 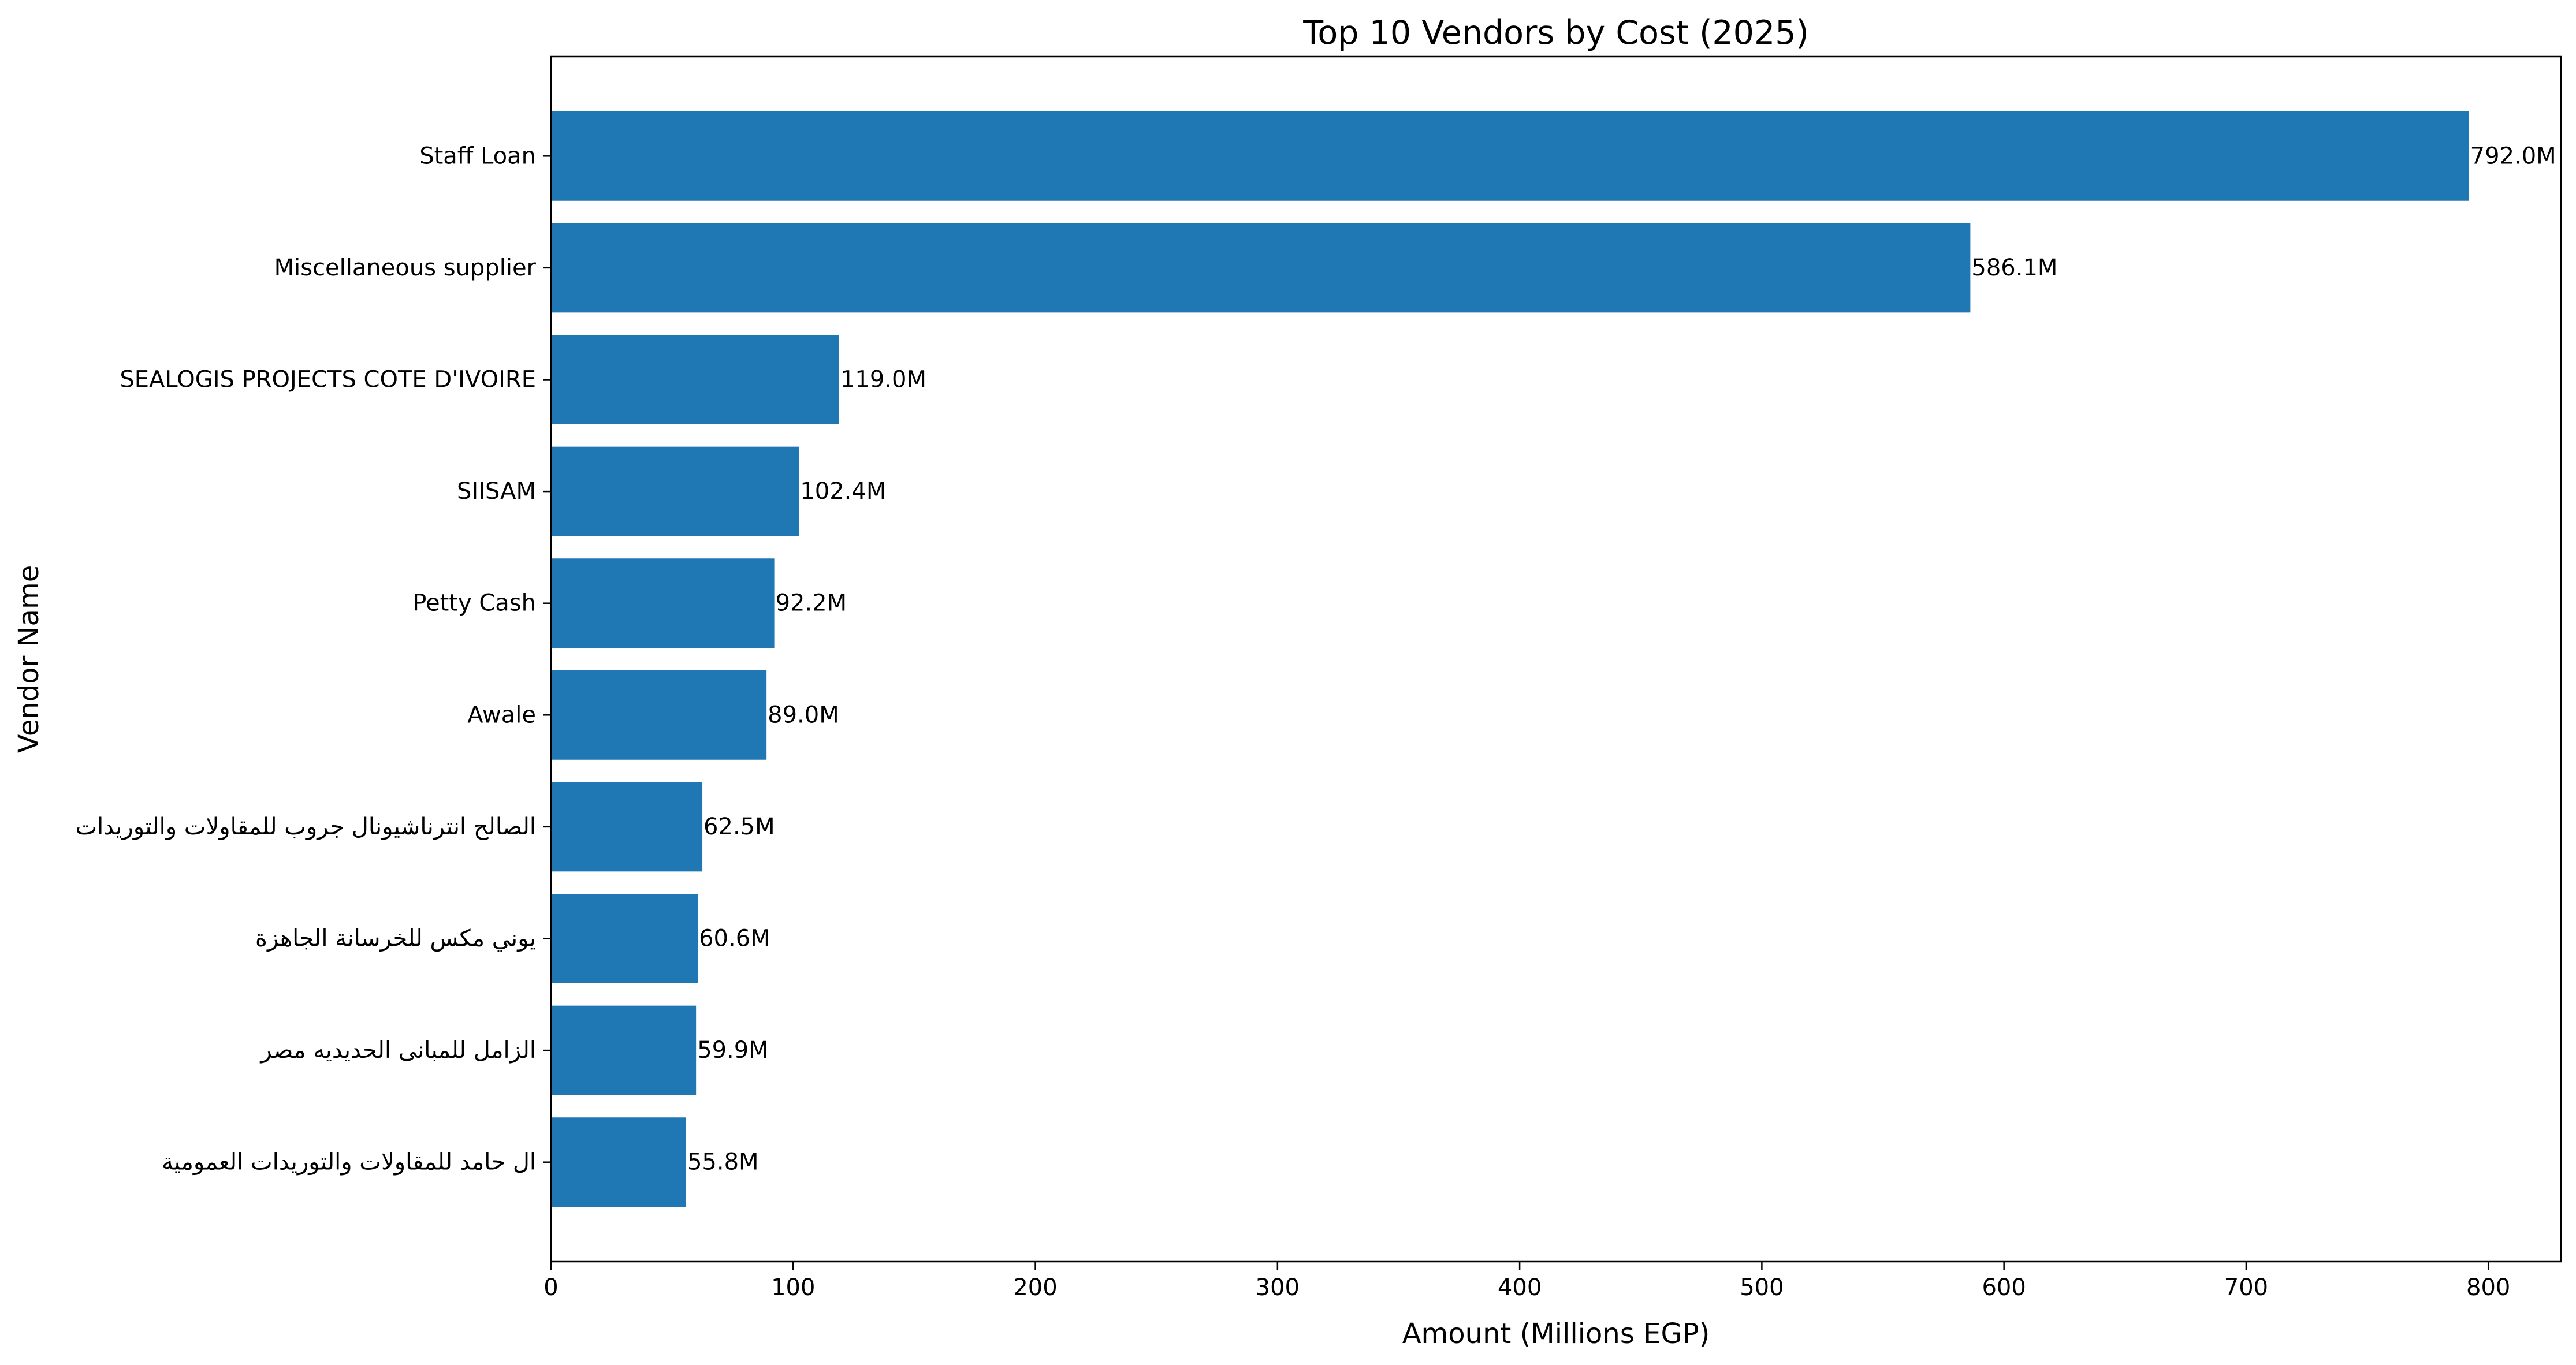 What do you see at coordinates (497, 492) in the screenshot?
I see `y-tick-label-3: SIISAM` at bounding box center [497, 492].